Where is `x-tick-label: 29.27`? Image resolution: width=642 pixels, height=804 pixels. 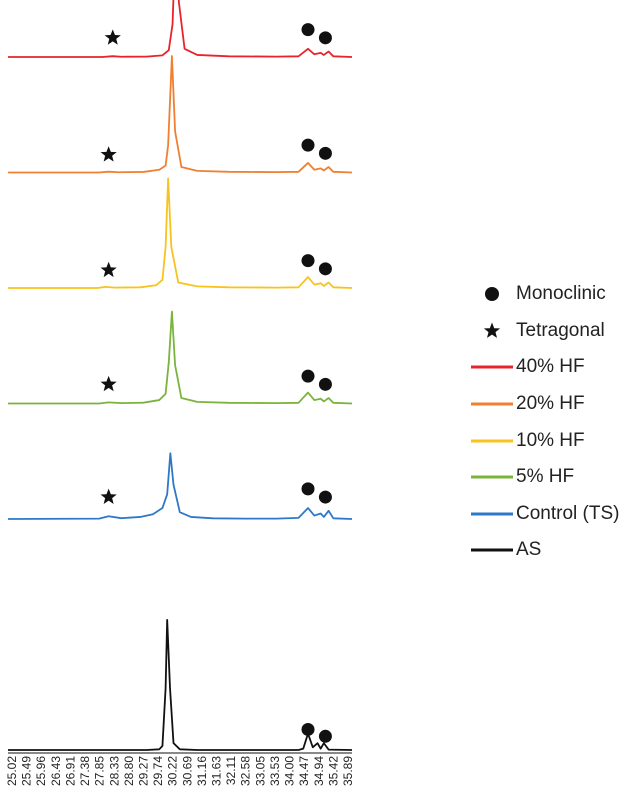 x-tick-label: 29.27 is located at coordinates (143, 771).